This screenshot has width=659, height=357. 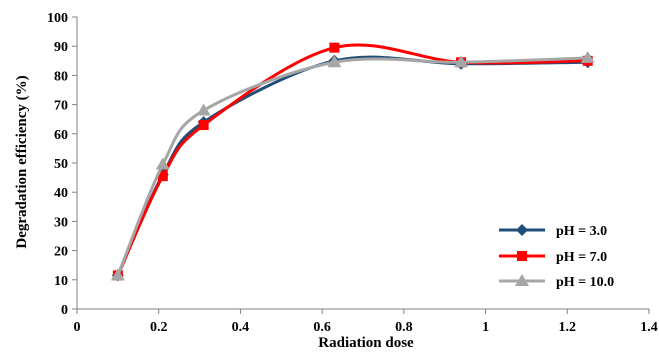 I want to click on y-tick-label: 70, so click(x=61, y=106).